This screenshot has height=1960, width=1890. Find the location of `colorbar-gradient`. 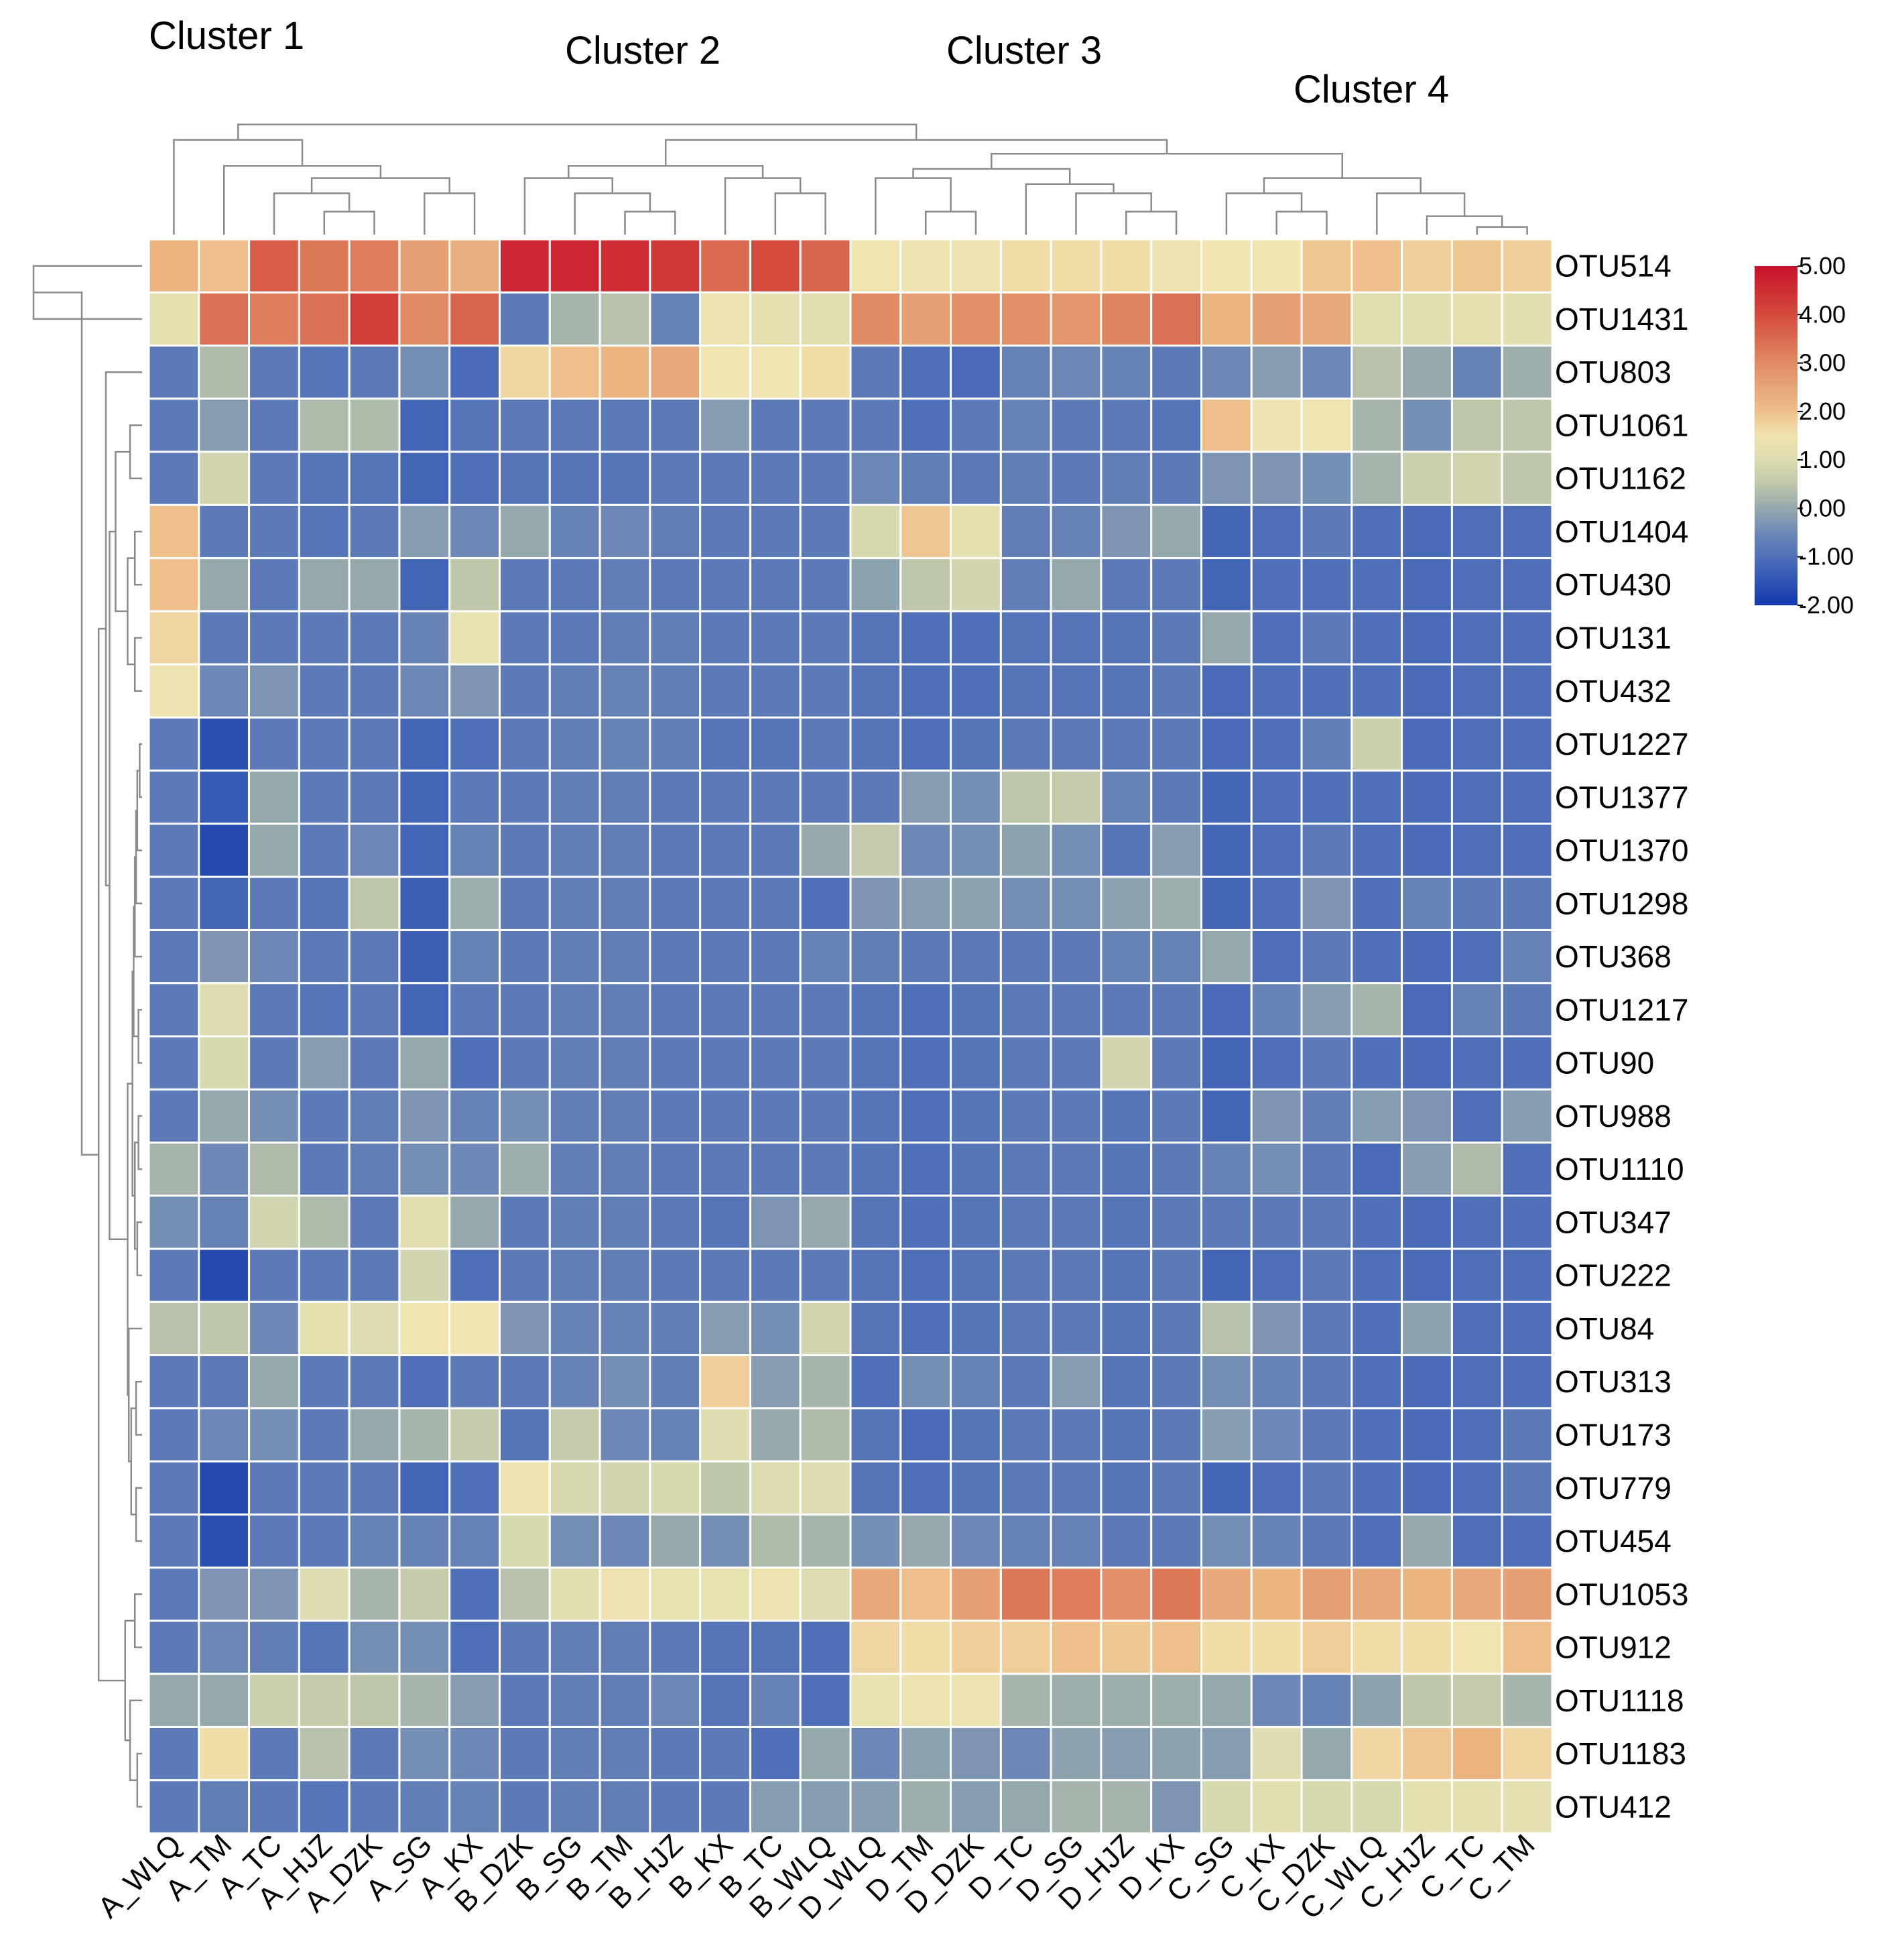

colorbar-gradient is located at coordinates (1777, 435).